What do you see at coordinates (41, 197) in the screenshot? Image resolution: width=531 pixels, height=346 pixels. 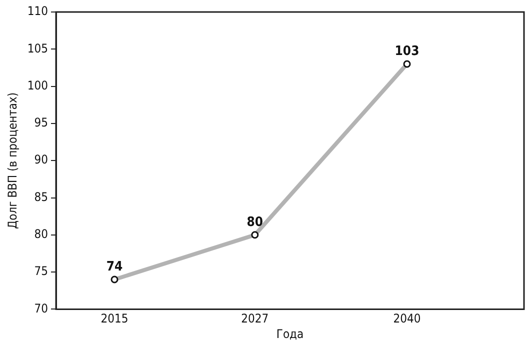 I see `y-tick-label: 85` at bounding box center [41, 197].